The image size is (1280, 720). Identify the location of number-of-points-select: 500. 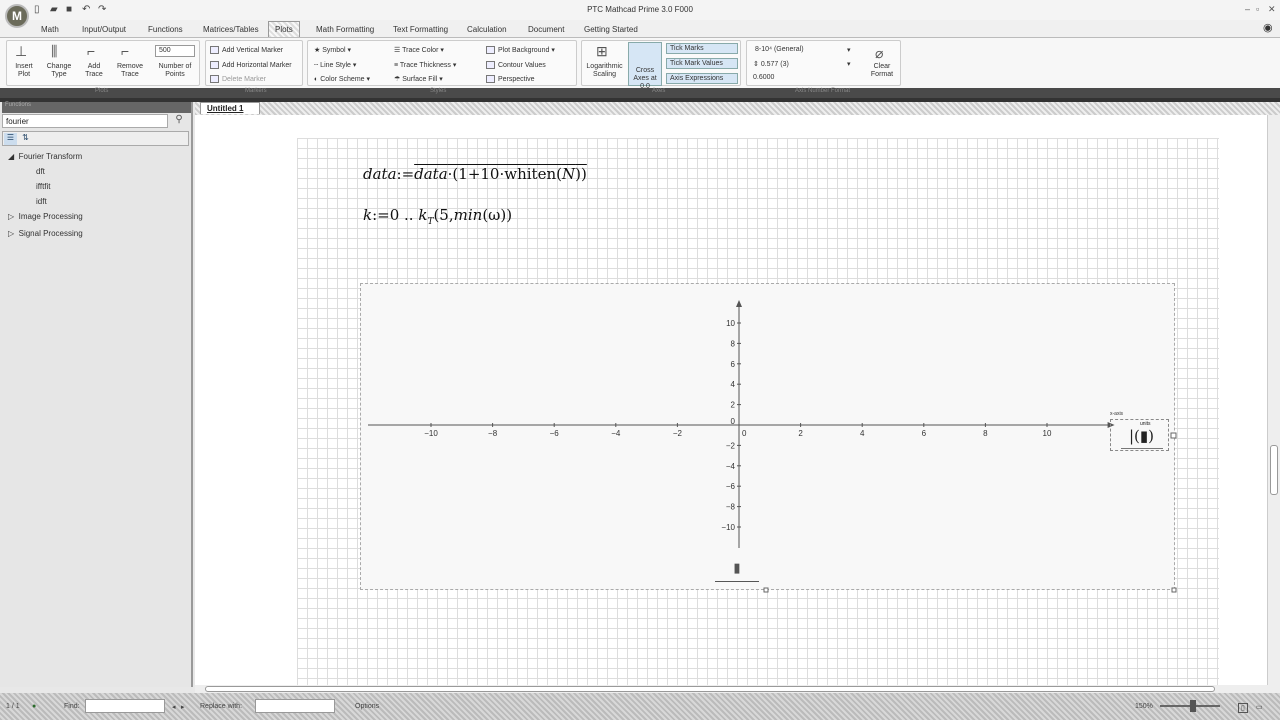
(175, 51).